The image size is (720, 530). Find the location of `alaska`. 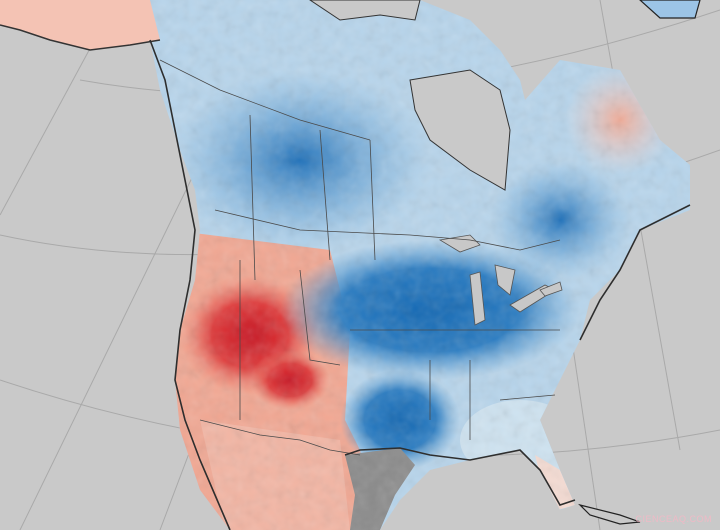

alaska is located at coordinates (80, 25).